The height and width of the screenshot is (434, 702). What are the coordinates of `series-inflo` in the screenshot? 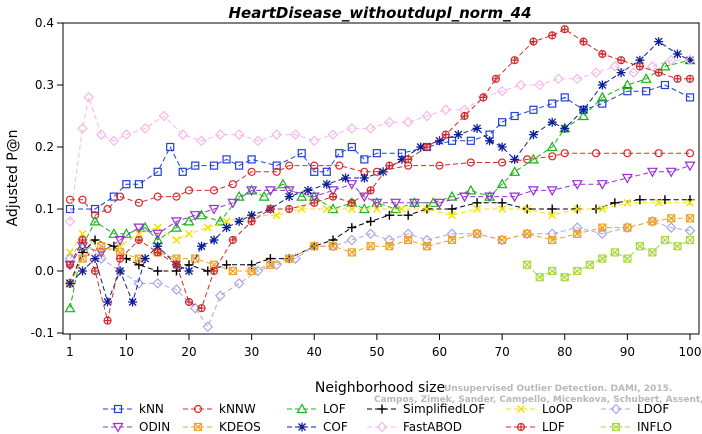 It's located at (609, 258).